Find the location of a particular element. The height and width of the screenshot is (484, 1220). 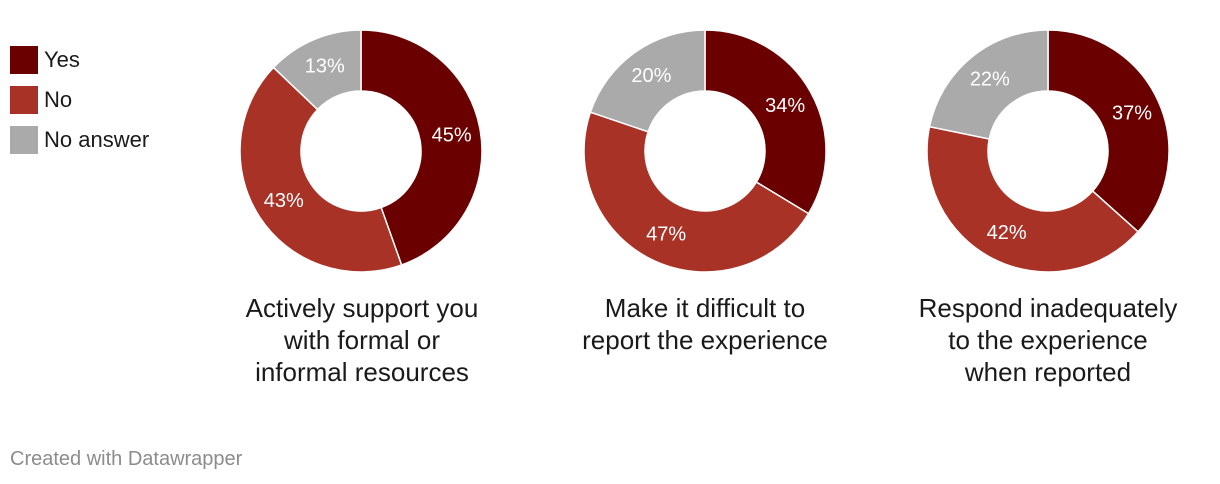

donut-1-slice-no-answer is located at coordinates (317, 70).